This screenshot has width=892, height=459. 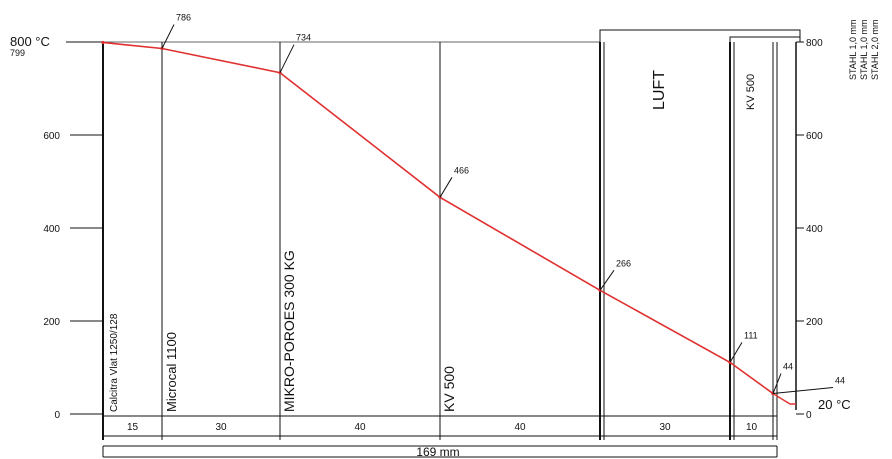 I want to click on right-tick-label: 200, so click(x=814, y=322).